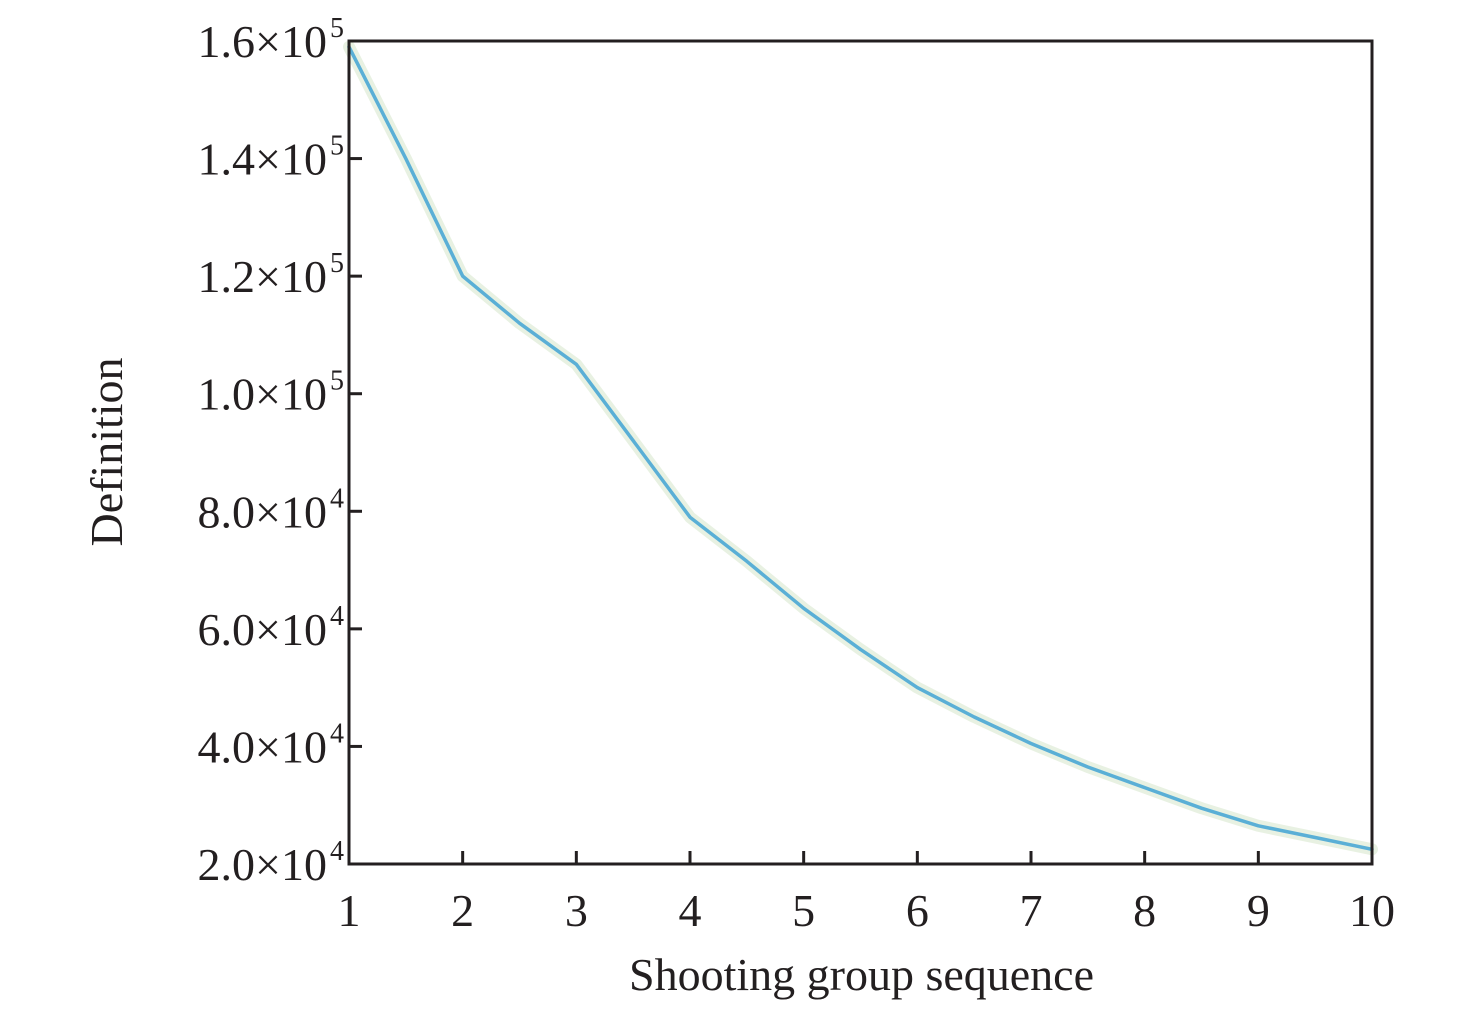 This screenshot has width=1476, height=1013. What do you see at coordinates (462, 910) in the screenshot?
I see `x-tick-label: 2` at bounding box center [462, 910].